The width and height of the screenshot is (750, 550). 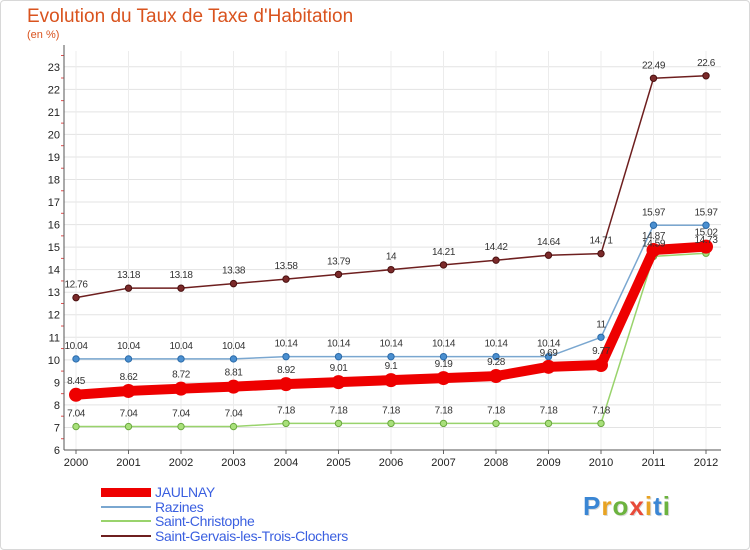 I want to click on y-tick-label: 6, so click(x=57, y=451).